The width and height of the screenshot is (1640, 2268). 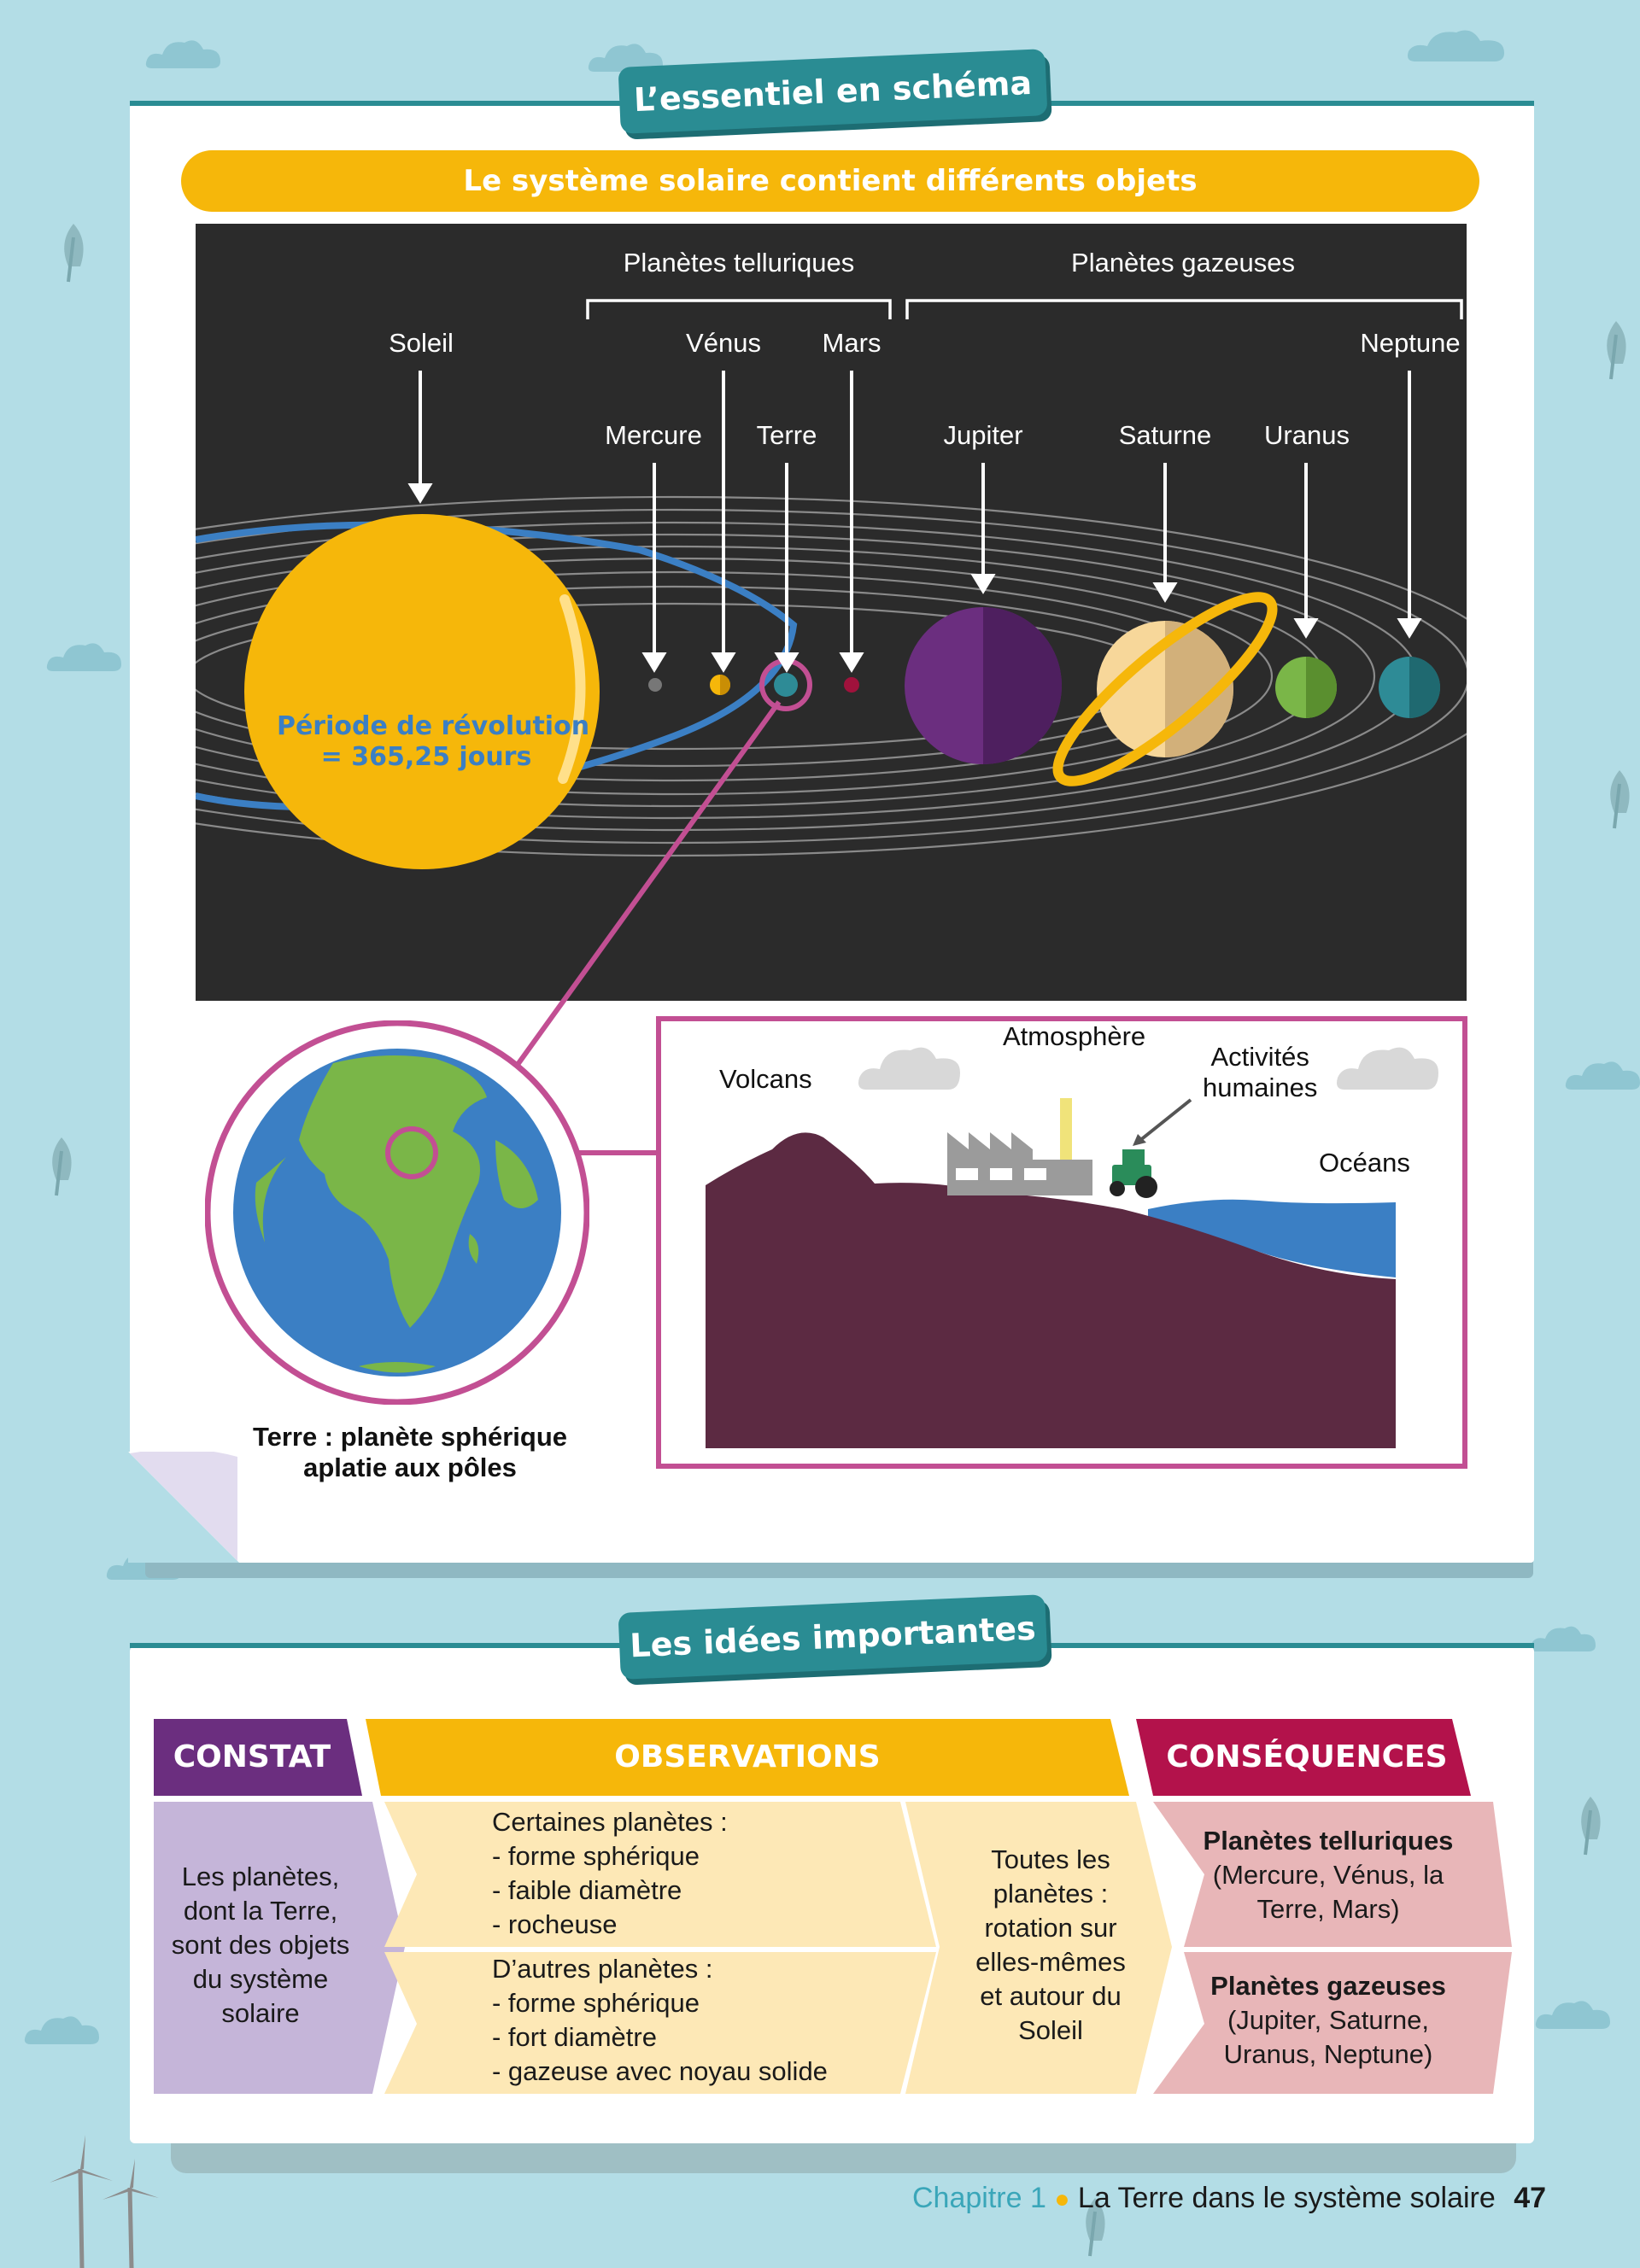 I want to click on mercury-label: Mercure, so click(x=653, y=435).